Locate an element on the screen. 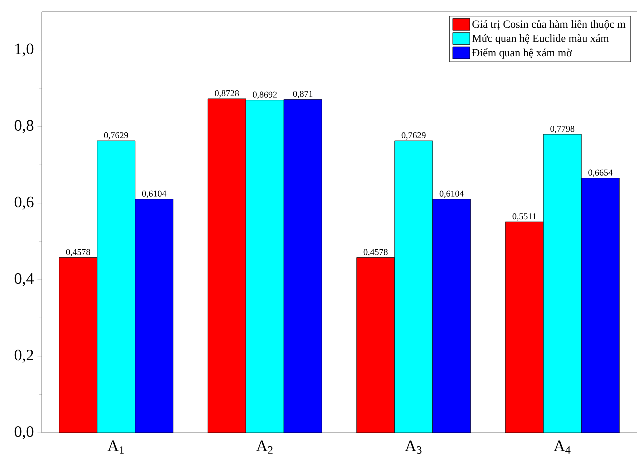 The height and width of the screenshot is (474, 641). data-label: 0,7798 is located at coordinates (562, 130).